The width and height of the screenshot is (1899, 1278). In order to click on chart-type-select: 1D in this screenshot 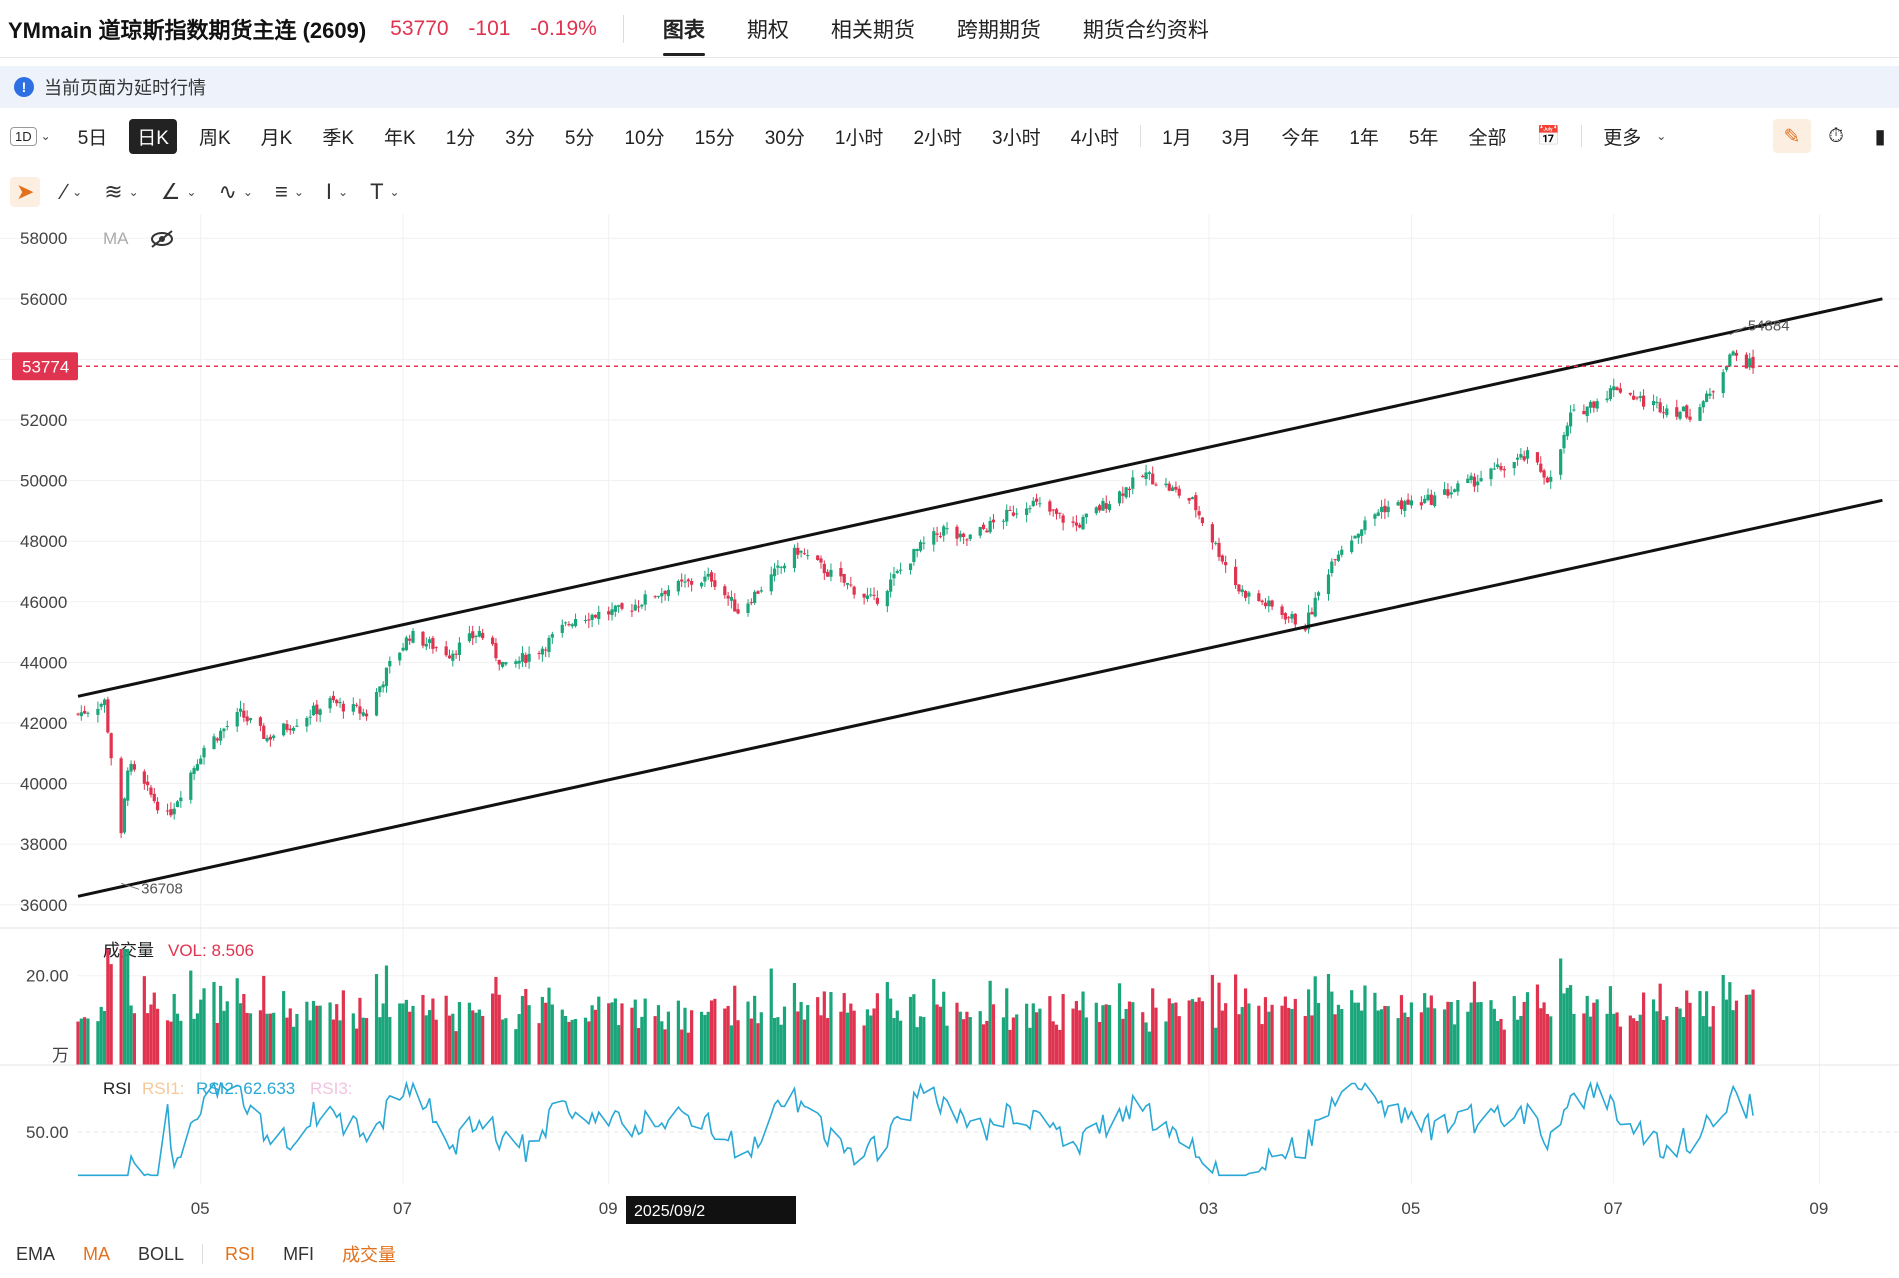, I will do `click(23, 136)`.